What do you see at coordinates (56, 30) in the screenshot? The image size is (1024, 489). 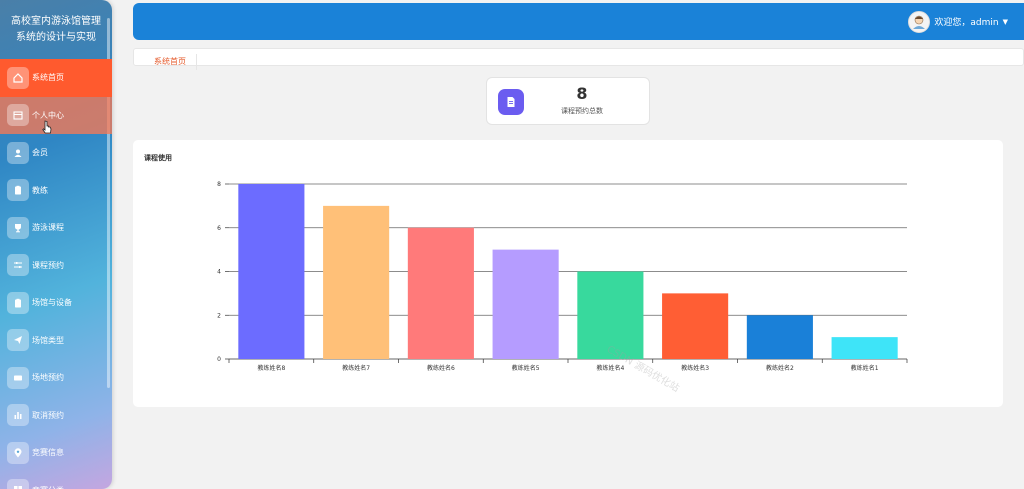 I see `app-title: 高校室内游泳馆管理 系统的设计与实现` at bounding box center [56, 30].